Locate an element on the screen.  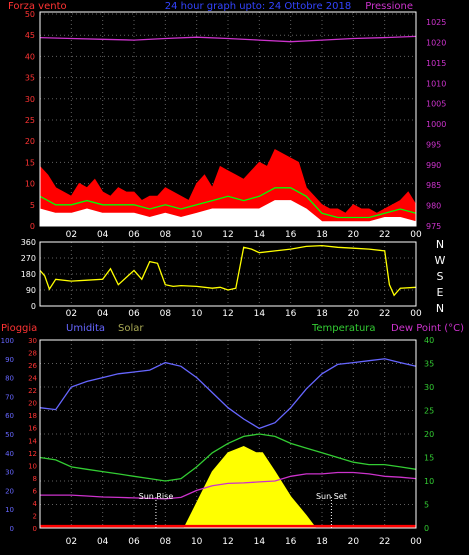
wind-tick-label: 10 is located at coordinates (30, 184).